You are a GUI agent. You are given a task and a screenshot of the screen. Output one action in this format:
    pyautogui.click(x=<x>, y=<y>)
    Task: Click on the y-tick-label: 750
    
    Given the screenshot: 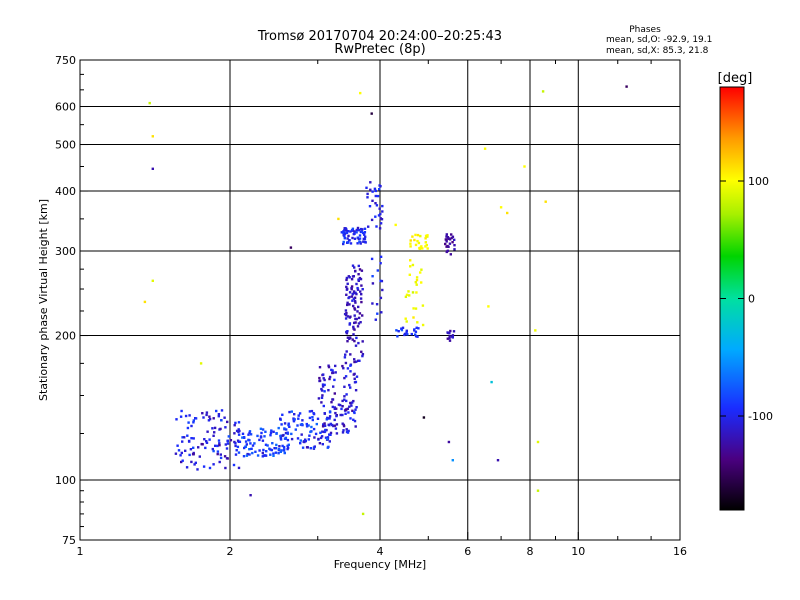 What is the action you would take?
    pyautogui.click(x=65, y=60)
    